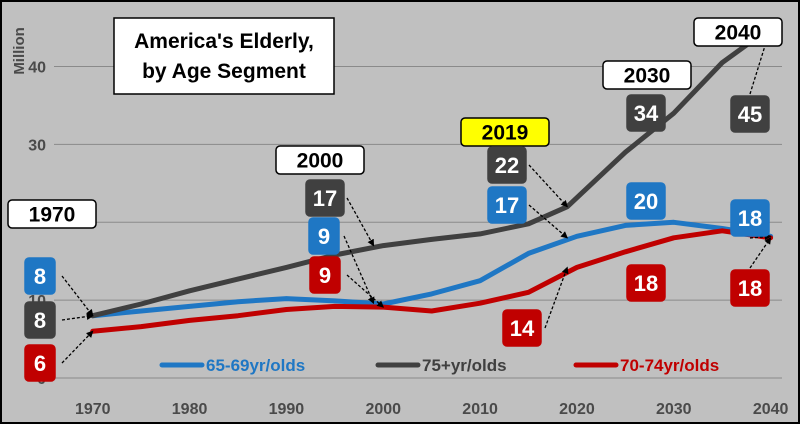  What do you see at coordinates (287, 409) in the screenshot?
I see `x-tick-label: 1990` at bounding box center [287, 409].